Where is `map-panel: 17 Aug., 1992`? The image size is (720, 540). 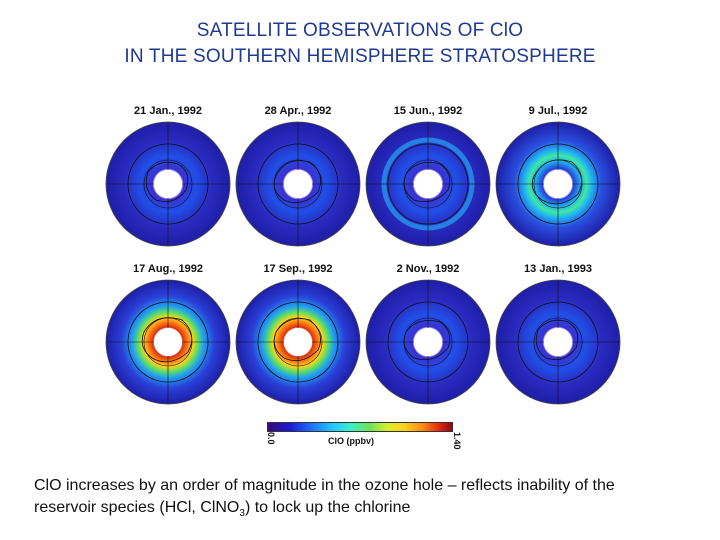 map-panel: 17 Aug., 1992 is located at coordinates (168, 336).